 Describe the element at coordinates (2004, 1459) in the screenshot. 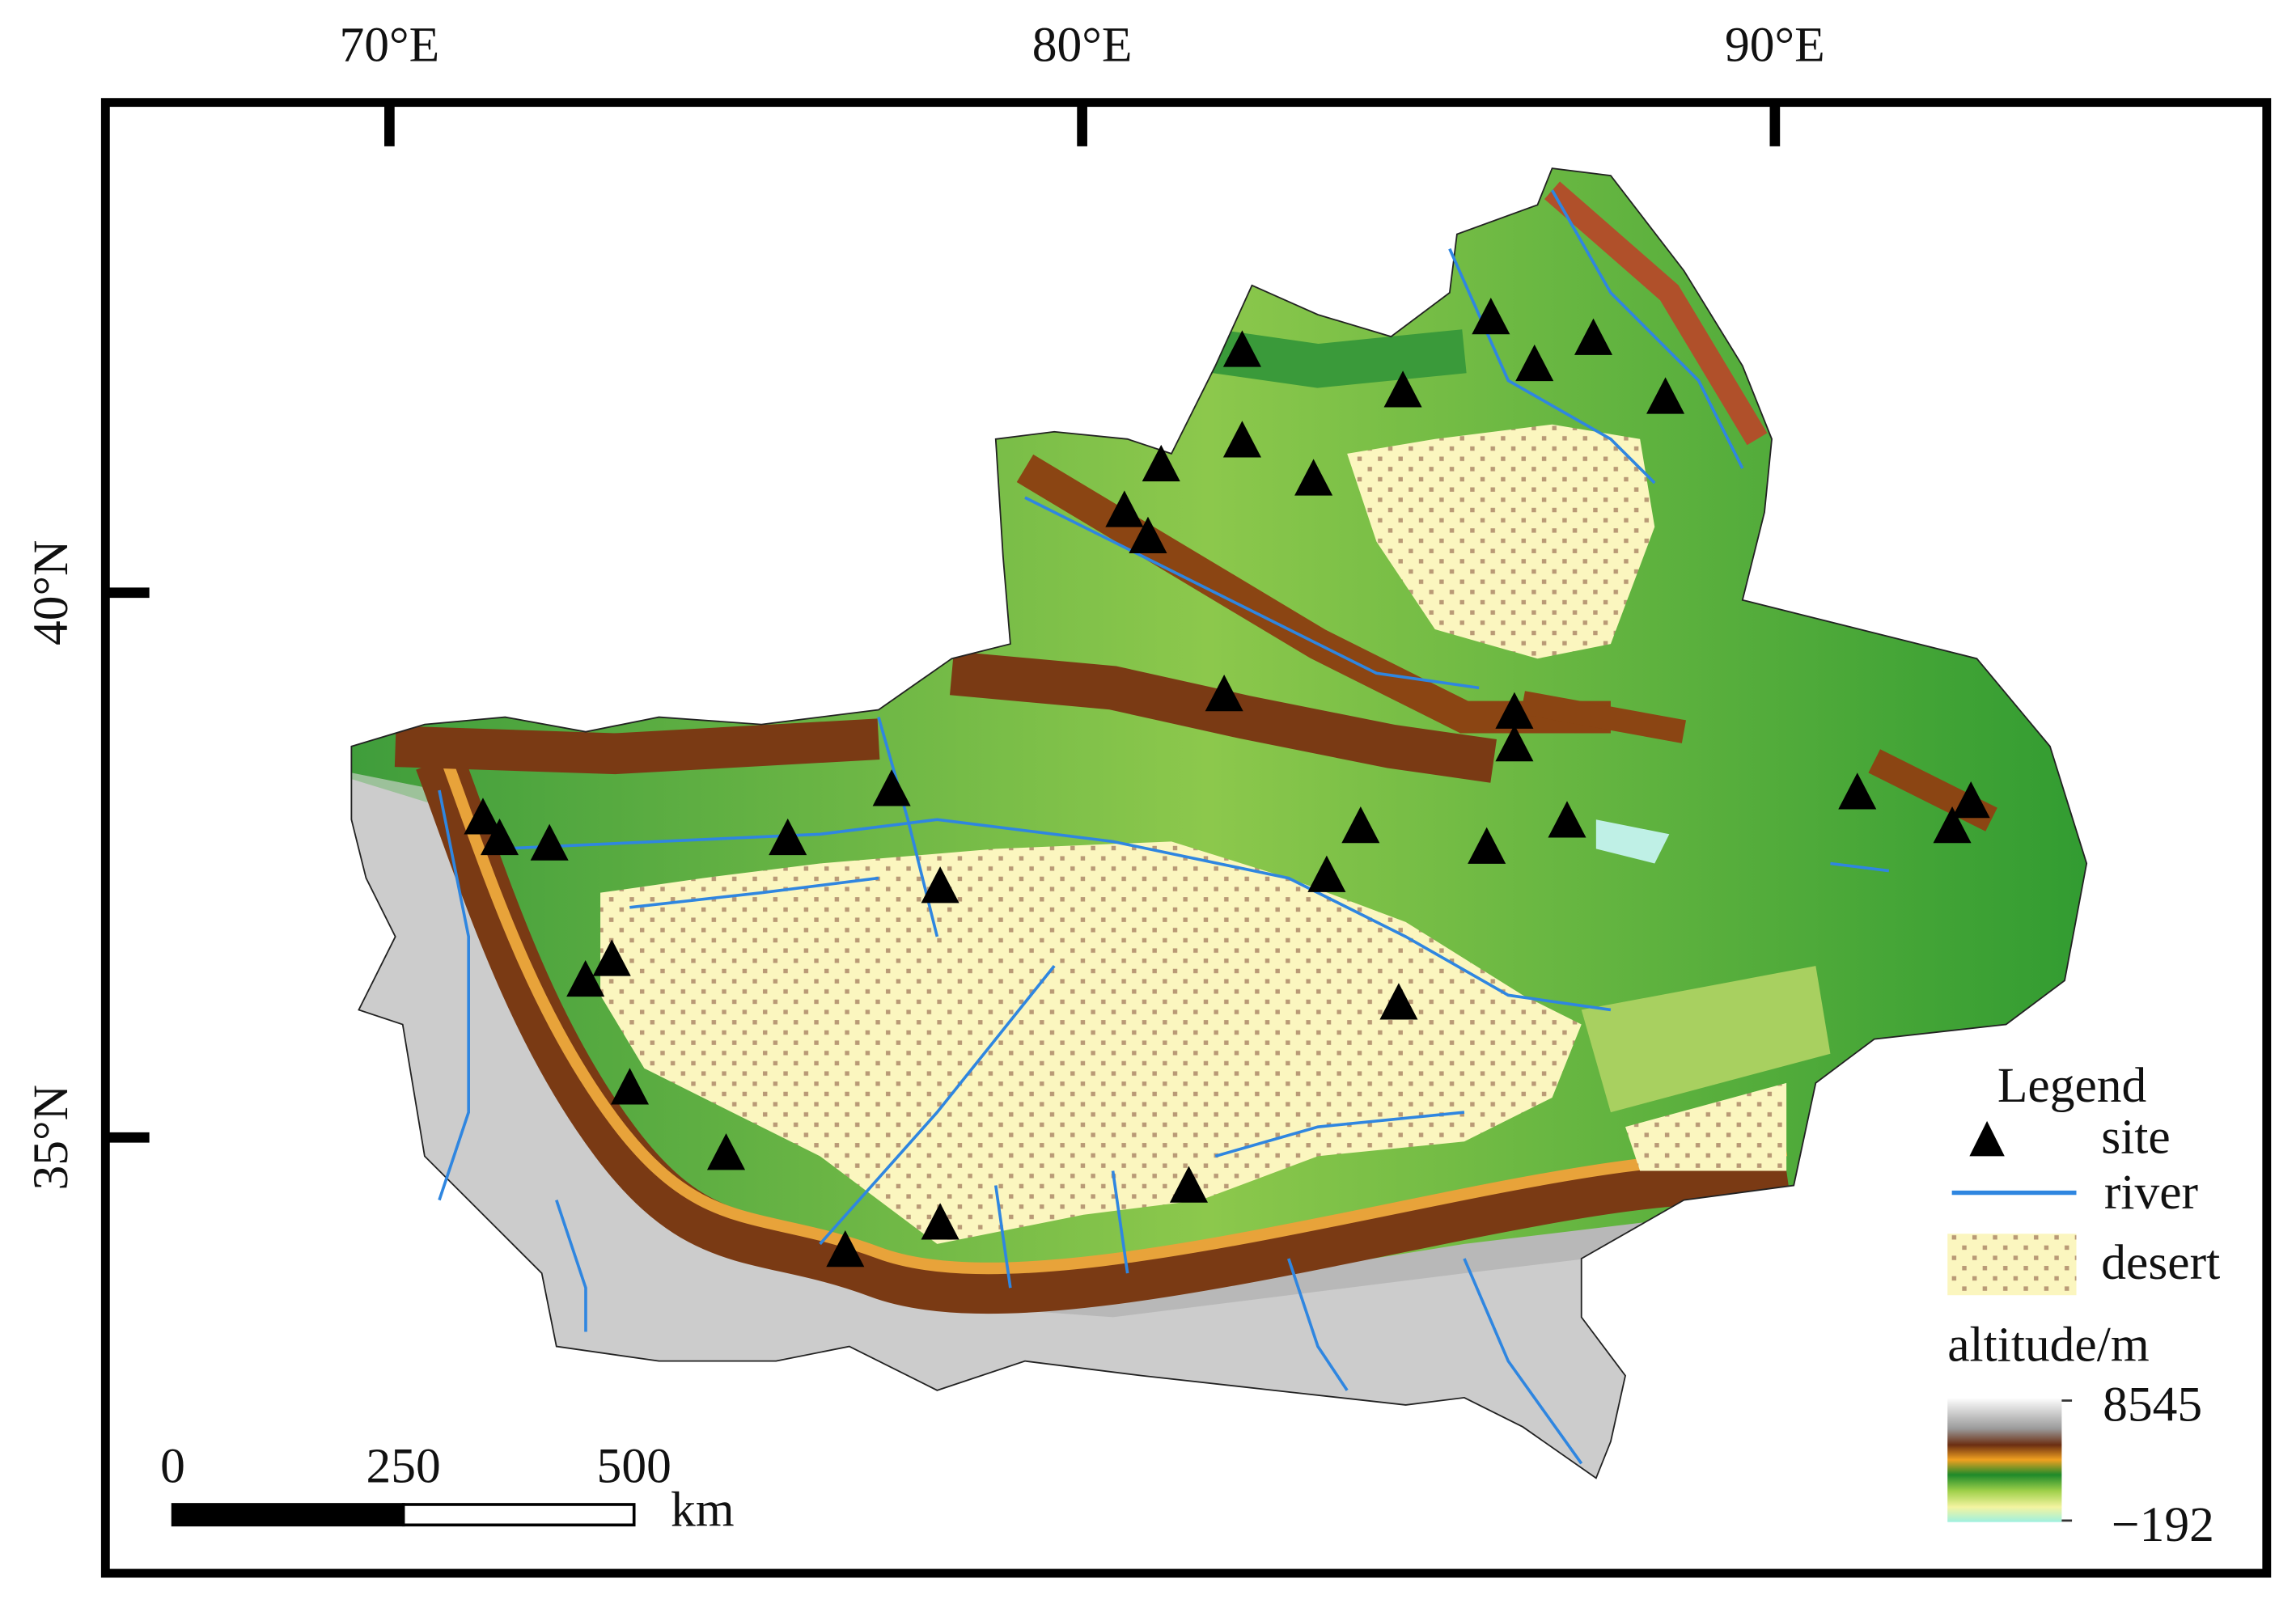

I see `altitude-colorbar` at that location.